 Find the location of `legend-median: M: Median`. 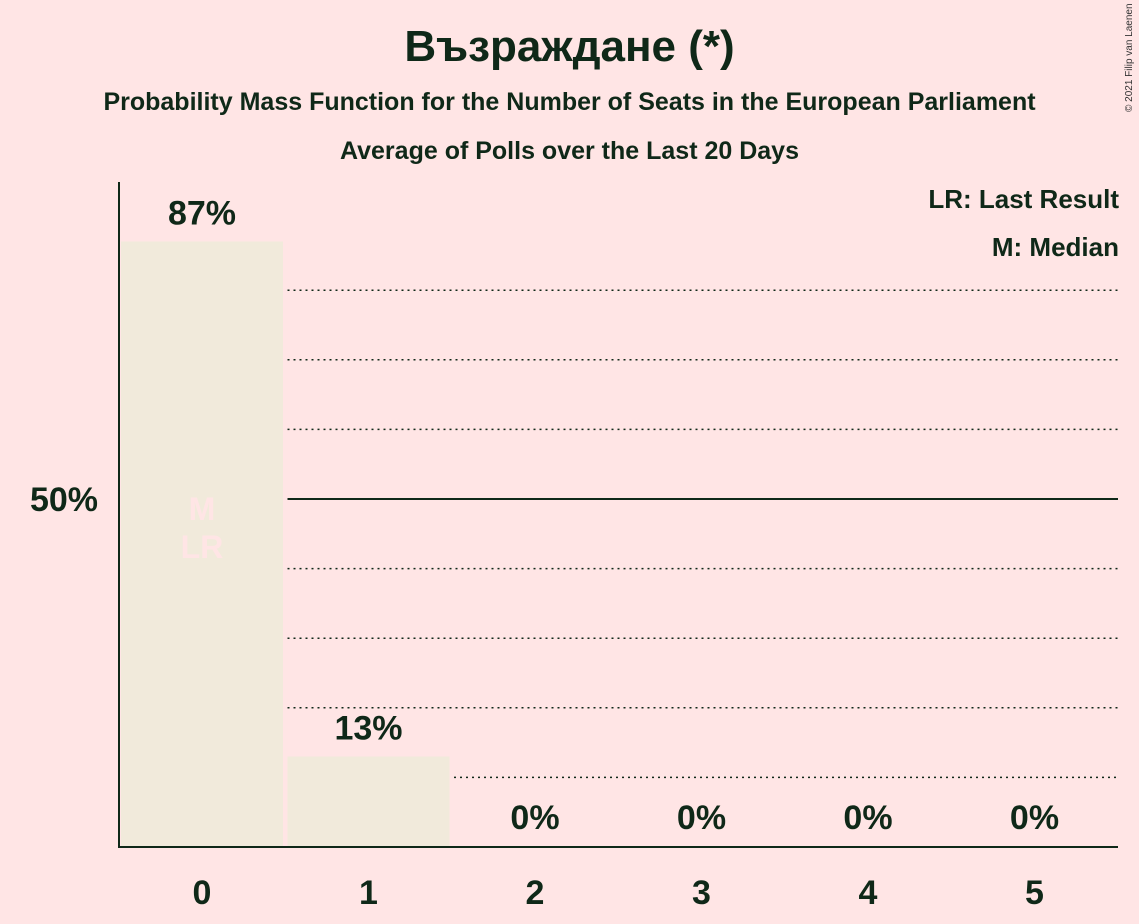

legend-median: M: Median is located at coordinates (1055, 247).